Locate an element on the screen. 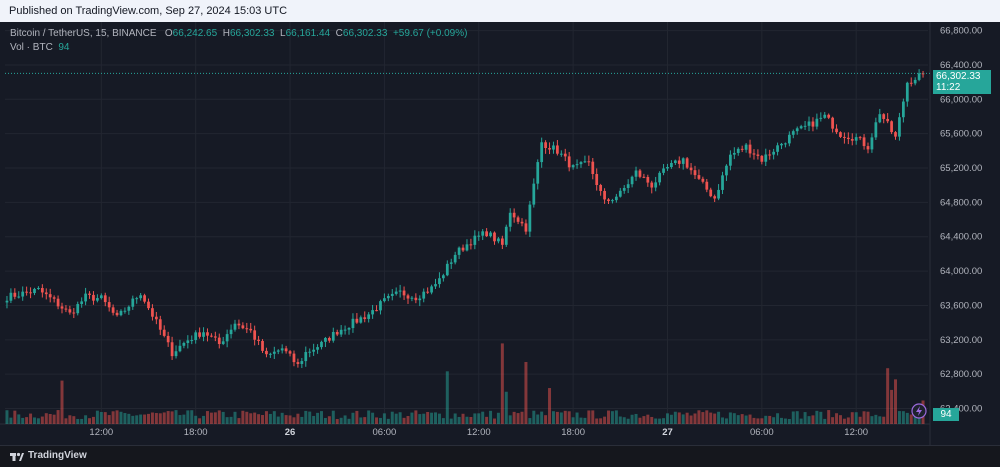  x-tick-label: 06:00 is located at coordinates (385, 432).